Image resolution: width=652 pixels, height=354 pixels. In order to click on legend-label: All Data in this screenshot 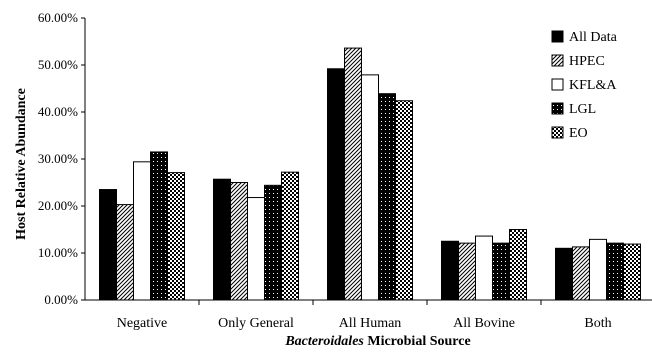, I will do `click(593, 37)`.